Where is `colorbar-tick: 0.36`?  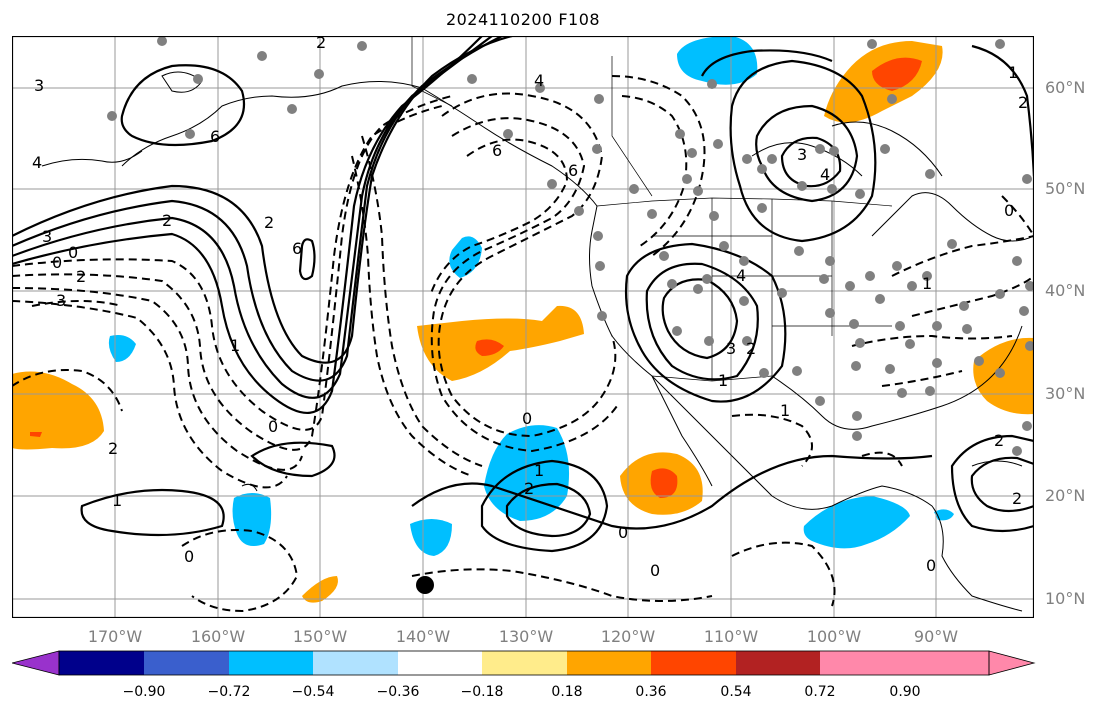 colorbar-tick: 0.36 is located at coordinates (651, 692).